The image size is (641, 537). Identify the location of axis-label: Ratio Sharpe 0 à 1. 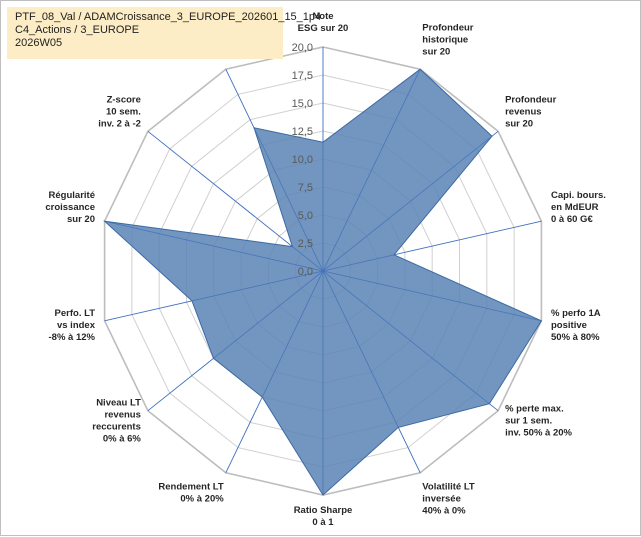
(323, 516).